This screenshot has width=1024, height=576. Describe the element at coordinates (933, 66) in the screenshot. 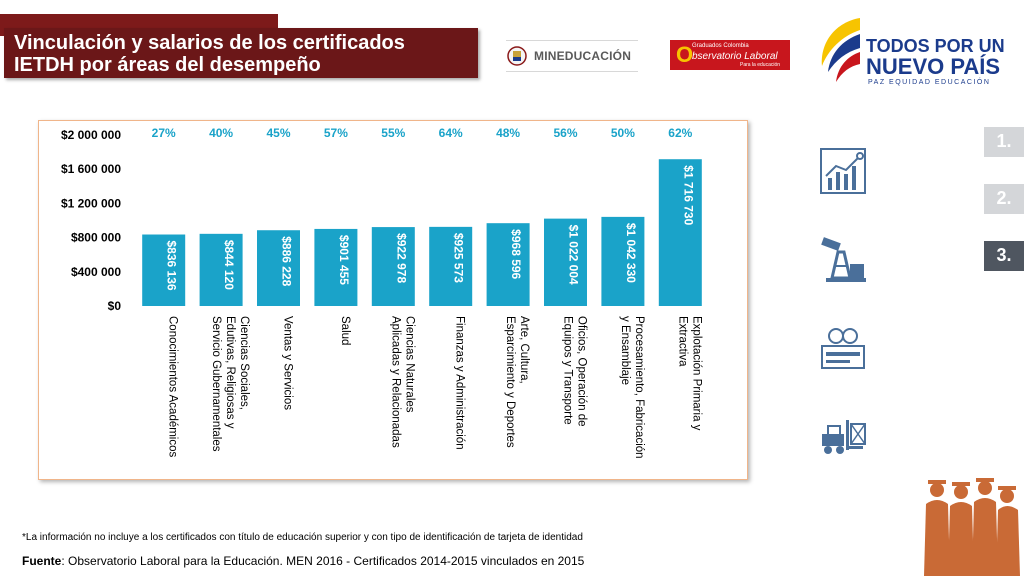

I see `todos-line2: NUEVO PAÍS` at that location.